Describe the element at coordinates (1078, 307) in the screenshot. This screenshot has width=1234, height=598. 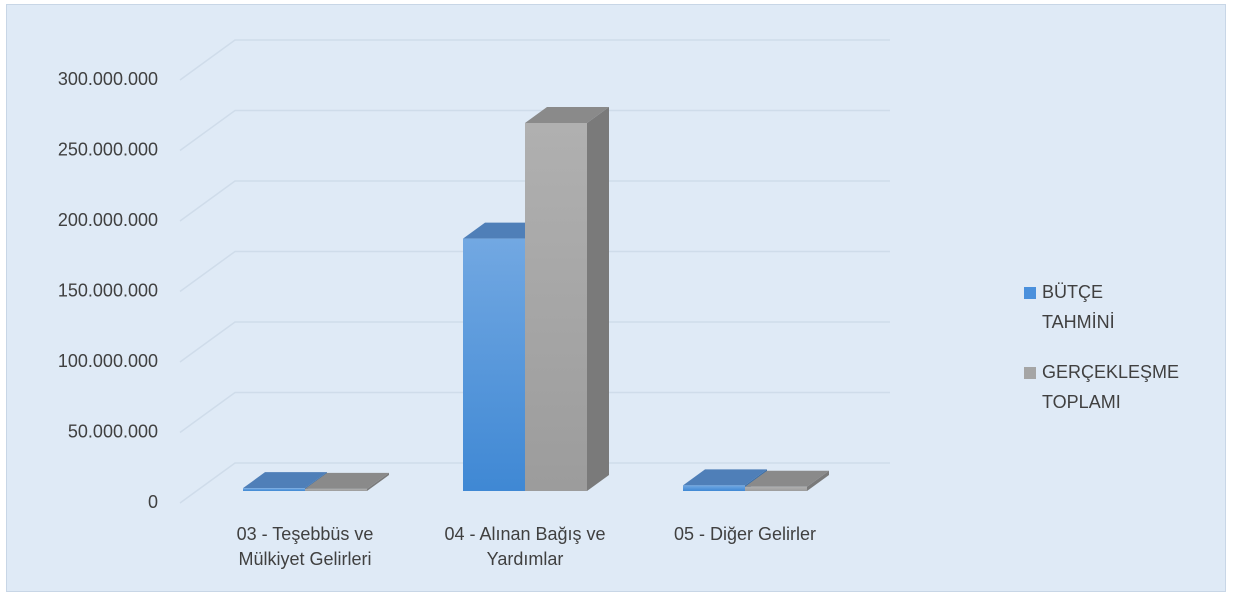
I see `legend-label: BÜTÇE TAHMİNİ` at that location.